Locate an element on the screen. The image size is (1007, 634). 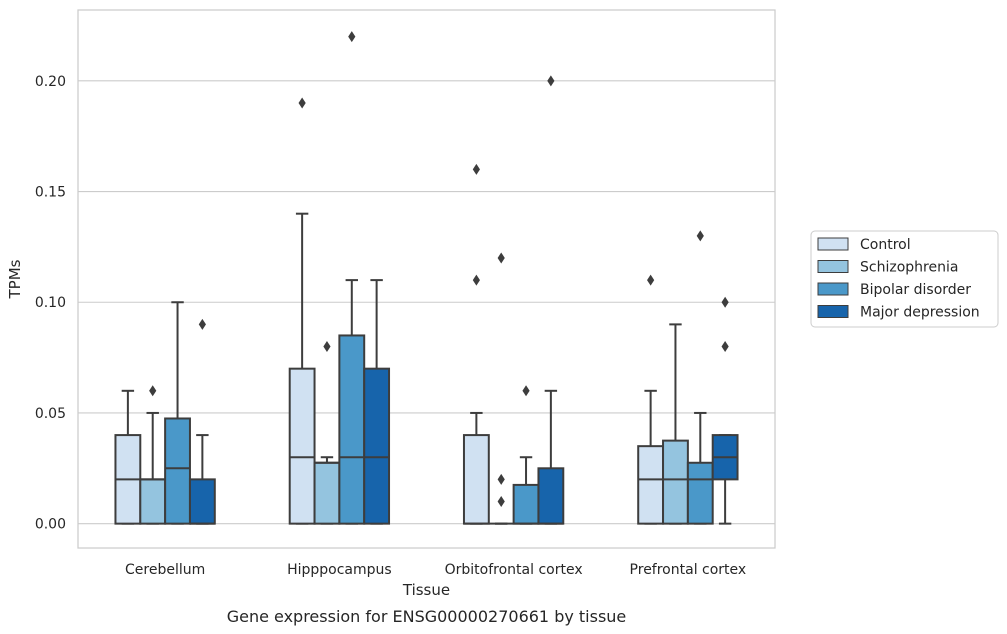
y-tick-label: 0.00 is located at coordinates (50, 525).